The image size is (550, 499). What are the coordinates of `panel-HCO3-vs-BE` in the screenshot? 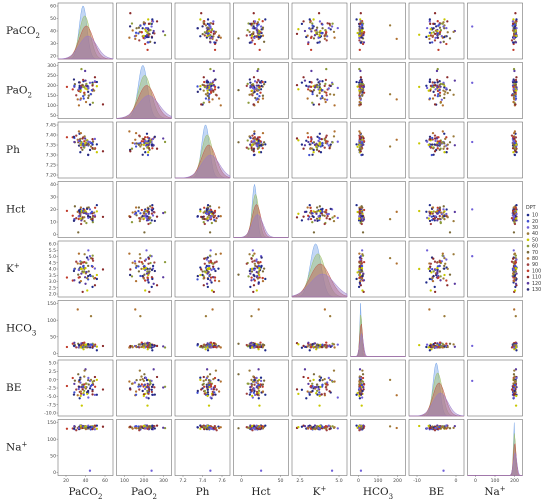 It's located at (436, 328).